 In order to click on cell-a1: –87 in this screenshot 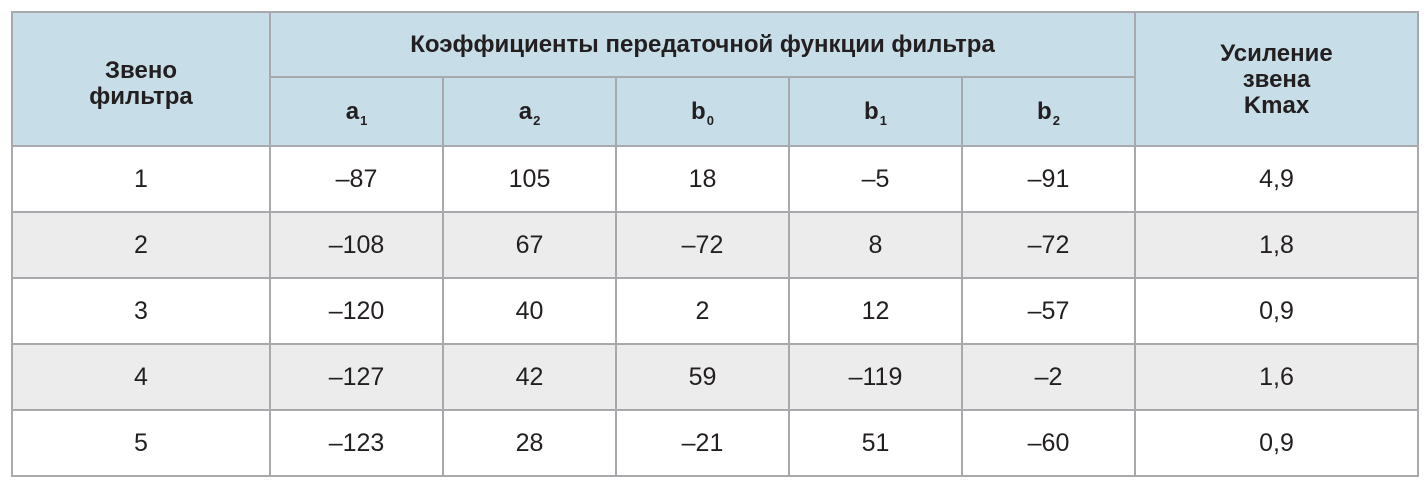, I will do `click(356, 179)`.